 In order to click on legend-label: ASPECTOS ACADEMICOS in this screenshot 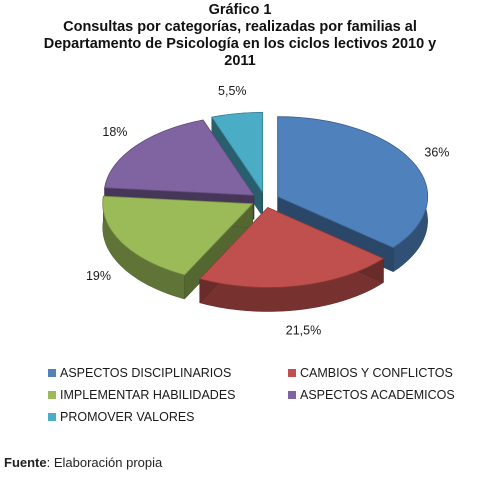, I will do `click(377, 395)`.